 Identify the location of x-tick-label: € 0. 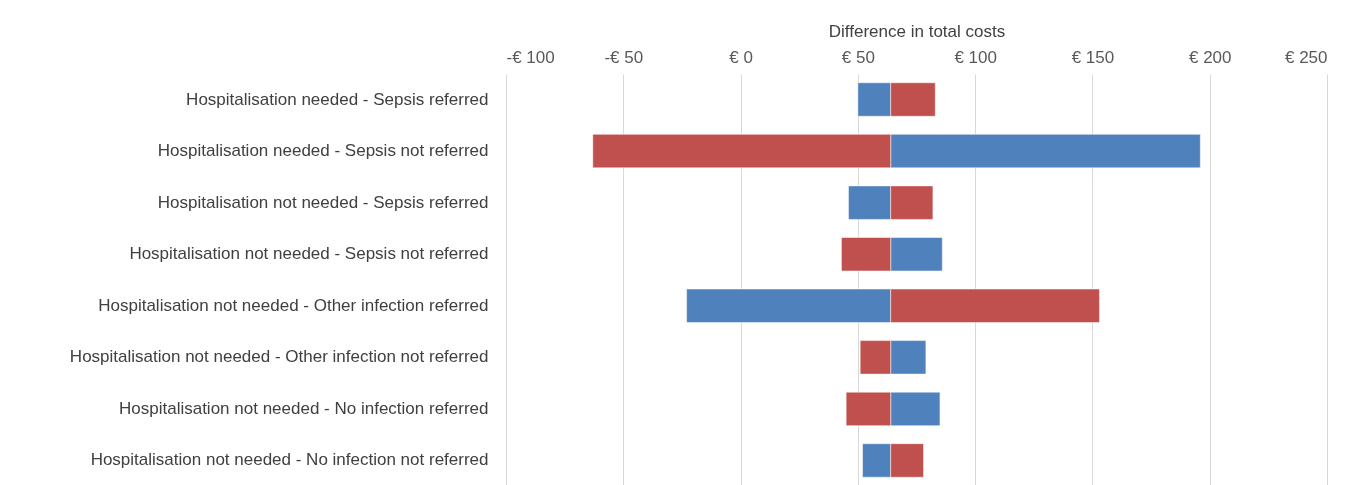
(741, 57).